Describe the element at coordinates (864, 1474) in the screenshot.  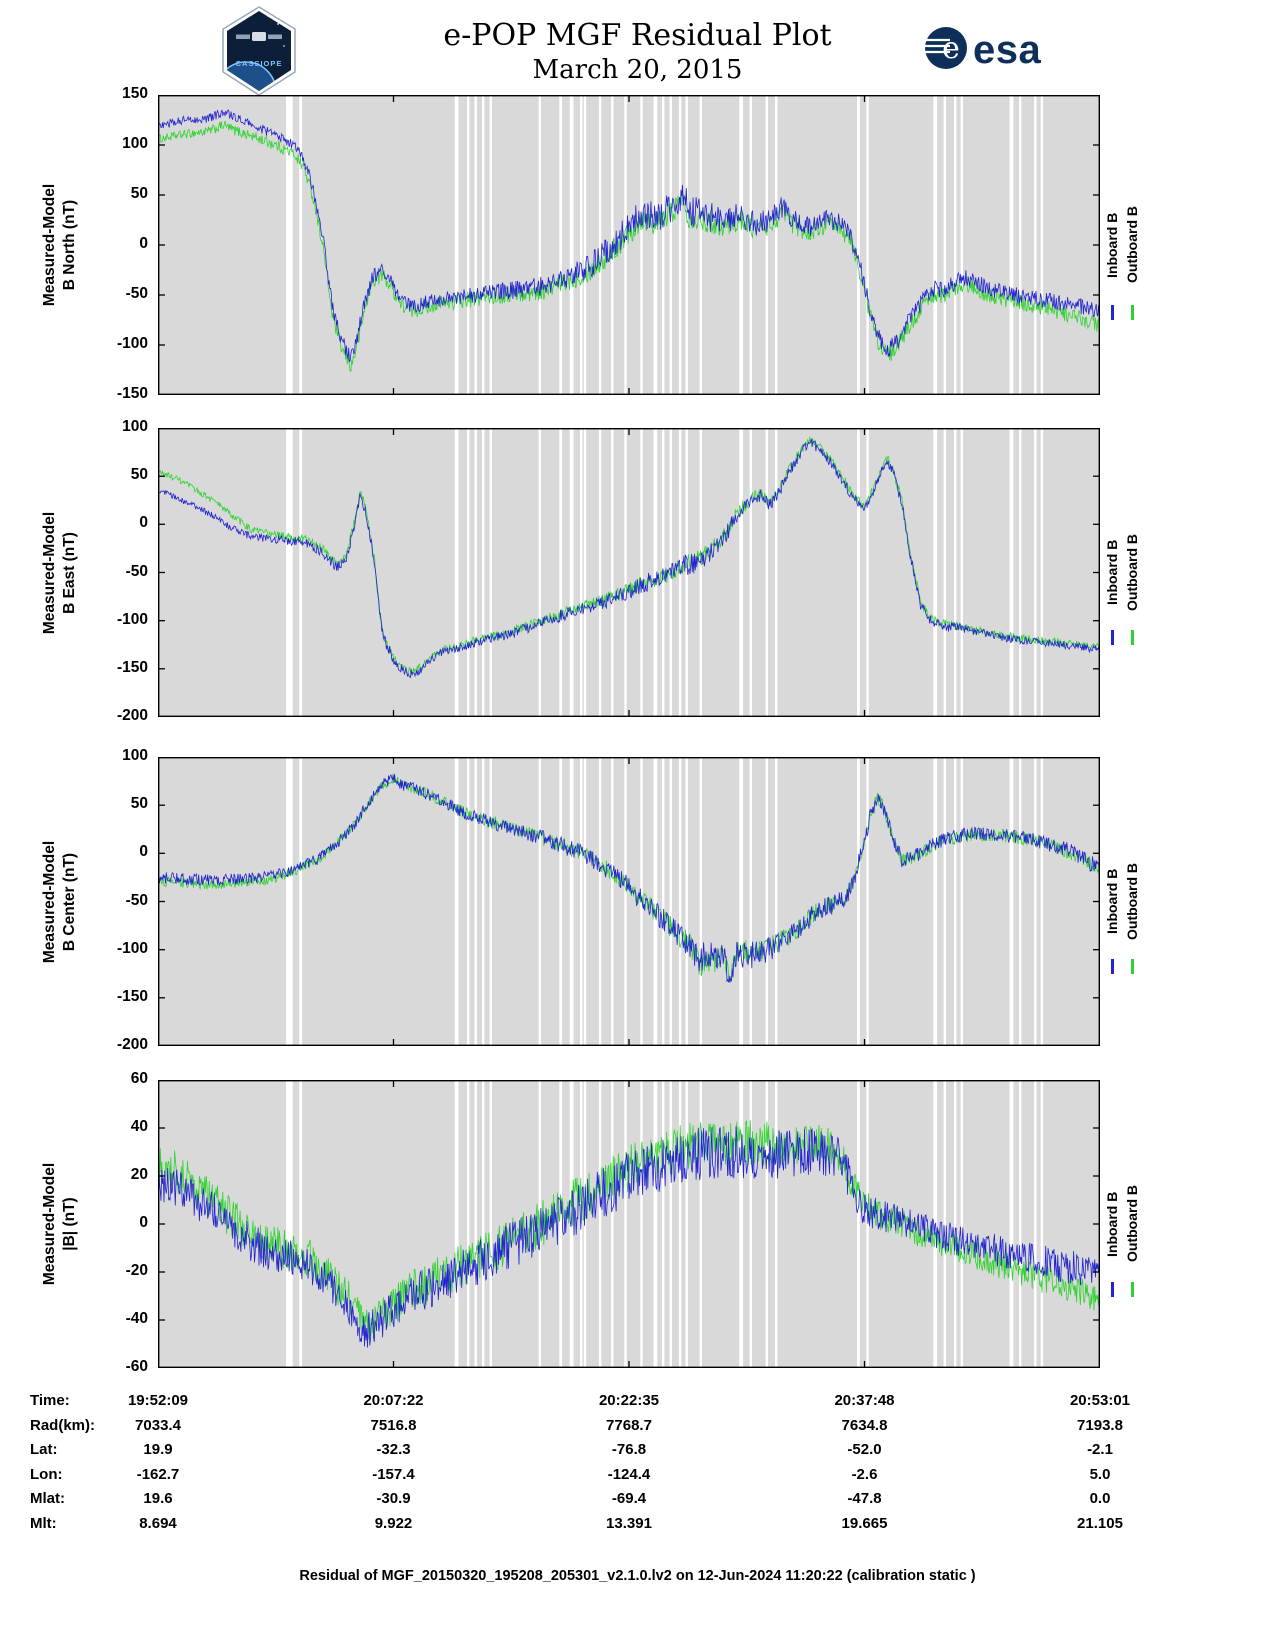
I see `table-cell: -2.6` at that location.